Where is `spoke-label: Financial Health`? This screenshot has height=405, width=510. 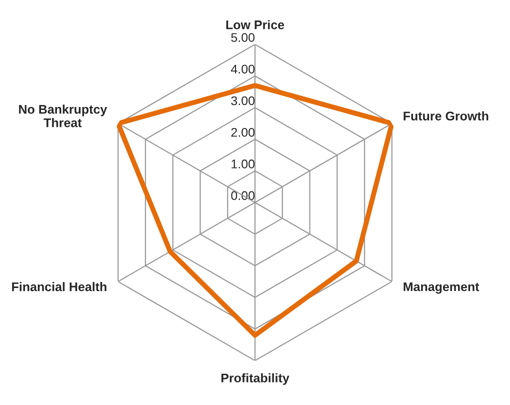
spoke-label: Financial Health is located at coordinates (59, 287).